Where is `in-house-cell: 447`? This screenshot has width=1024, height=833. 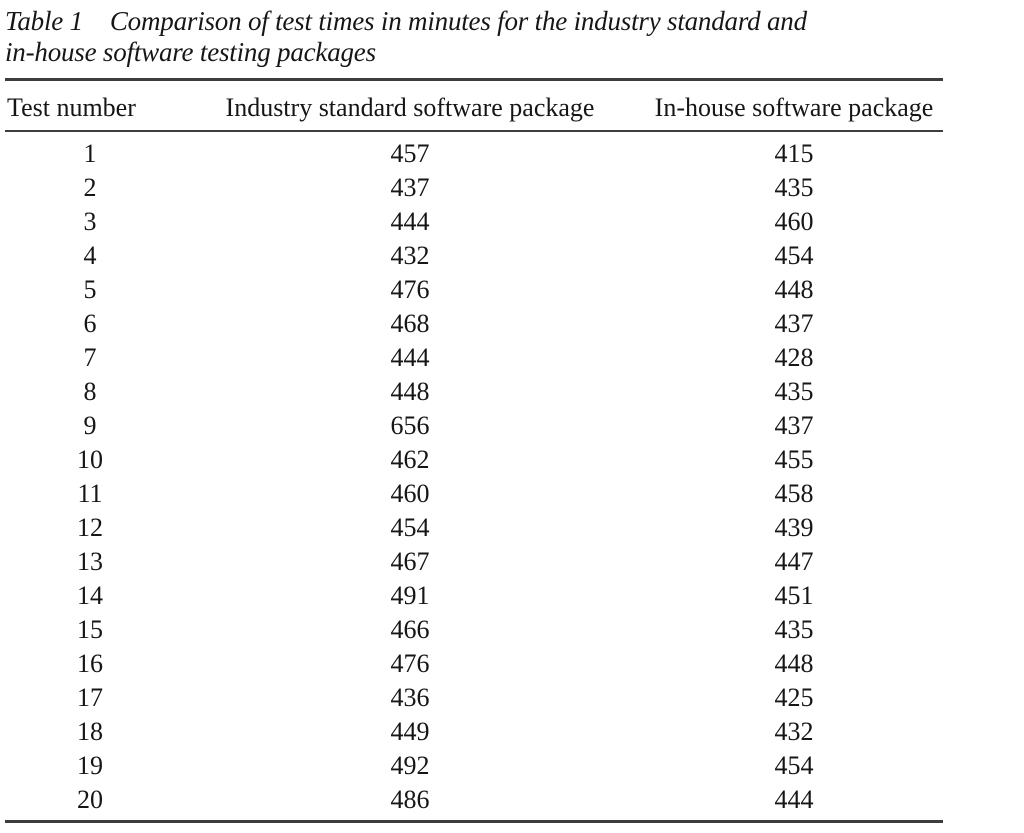
in-house-cell: 447 is located at coordinates (794, 561).